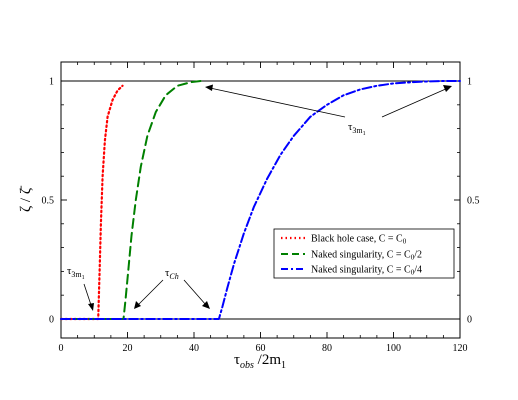  What do you see at coordinates (357, 129) in the screenshot?
I see `annotation-tau-3m1-top: τ3m1` at bounding box center [357, 129].